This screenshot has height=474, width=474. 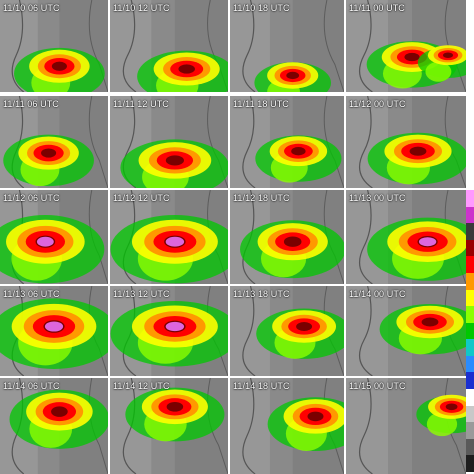 What do you see at coordinates (141, 386) in the screenshot?
I see `panel-timestamp: 11/14 12 UTC` at bounding box center [141, 386].